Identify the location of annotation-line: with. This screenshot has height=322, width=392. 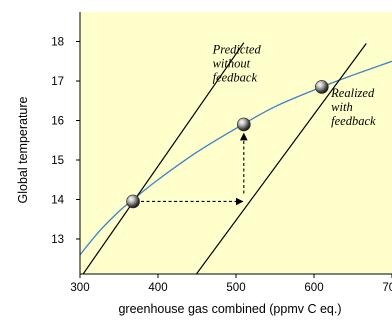
(342, 107).